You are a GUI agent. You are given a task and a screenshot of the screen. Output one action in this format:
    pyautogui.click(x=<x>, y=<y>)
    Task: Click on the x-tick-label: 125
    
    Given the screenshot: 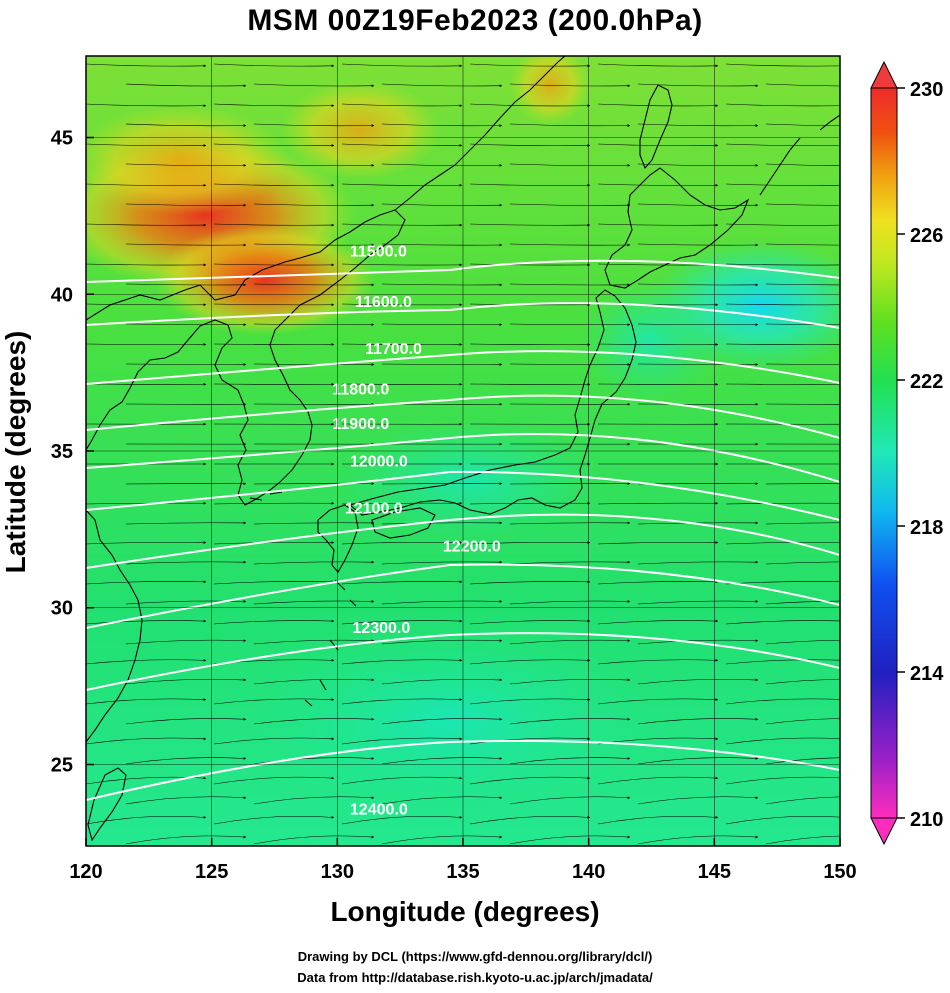 What is the action you would take?
    pyautogui.click(x=211, y=872)
    